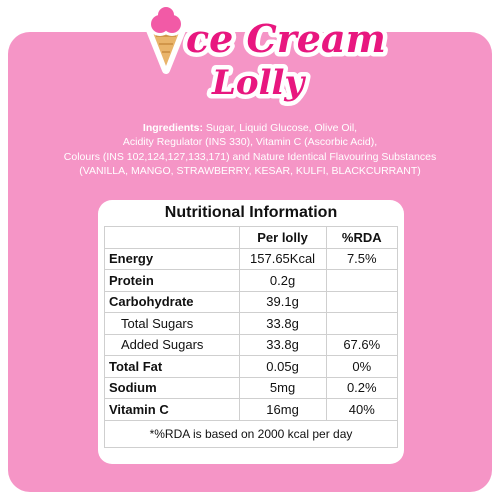 This screenshot has width=500, height=500. I want to click on nutrient-name: Total Fat, so click(172, 366).